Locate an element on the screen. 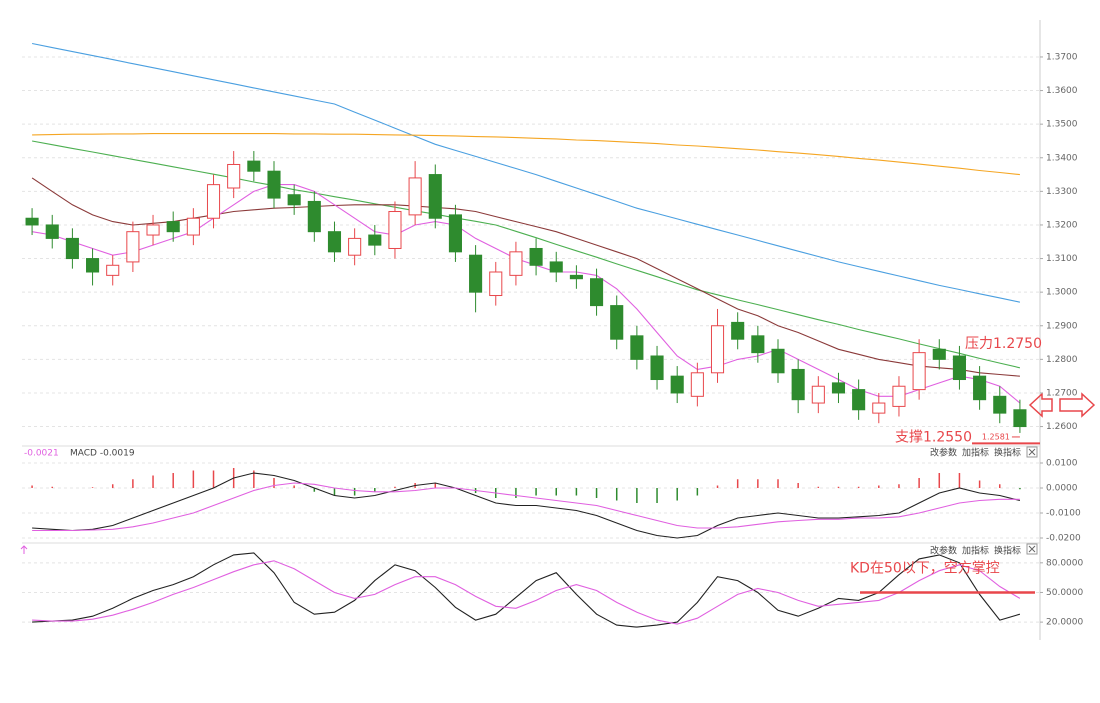 The width and height of the screenshot is (1100, 703). y-tick-label: 1.3500 is located at coordinates (1062, 125).